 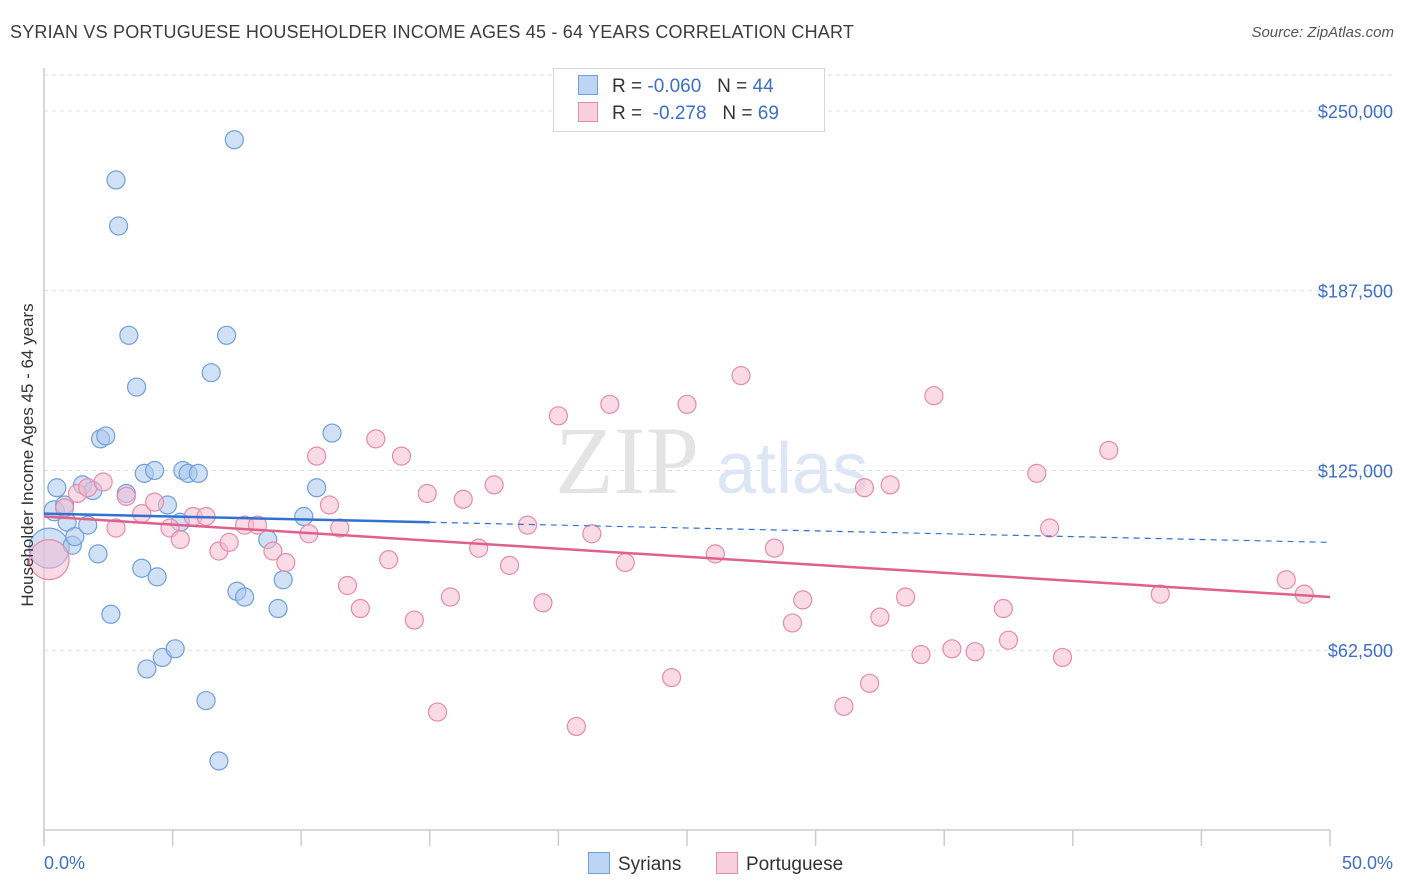 What do you see at coordinates (1360, 651) in the screenshot?
I see `y-tick-label: $62,500` at bounding box center [1360, 651].